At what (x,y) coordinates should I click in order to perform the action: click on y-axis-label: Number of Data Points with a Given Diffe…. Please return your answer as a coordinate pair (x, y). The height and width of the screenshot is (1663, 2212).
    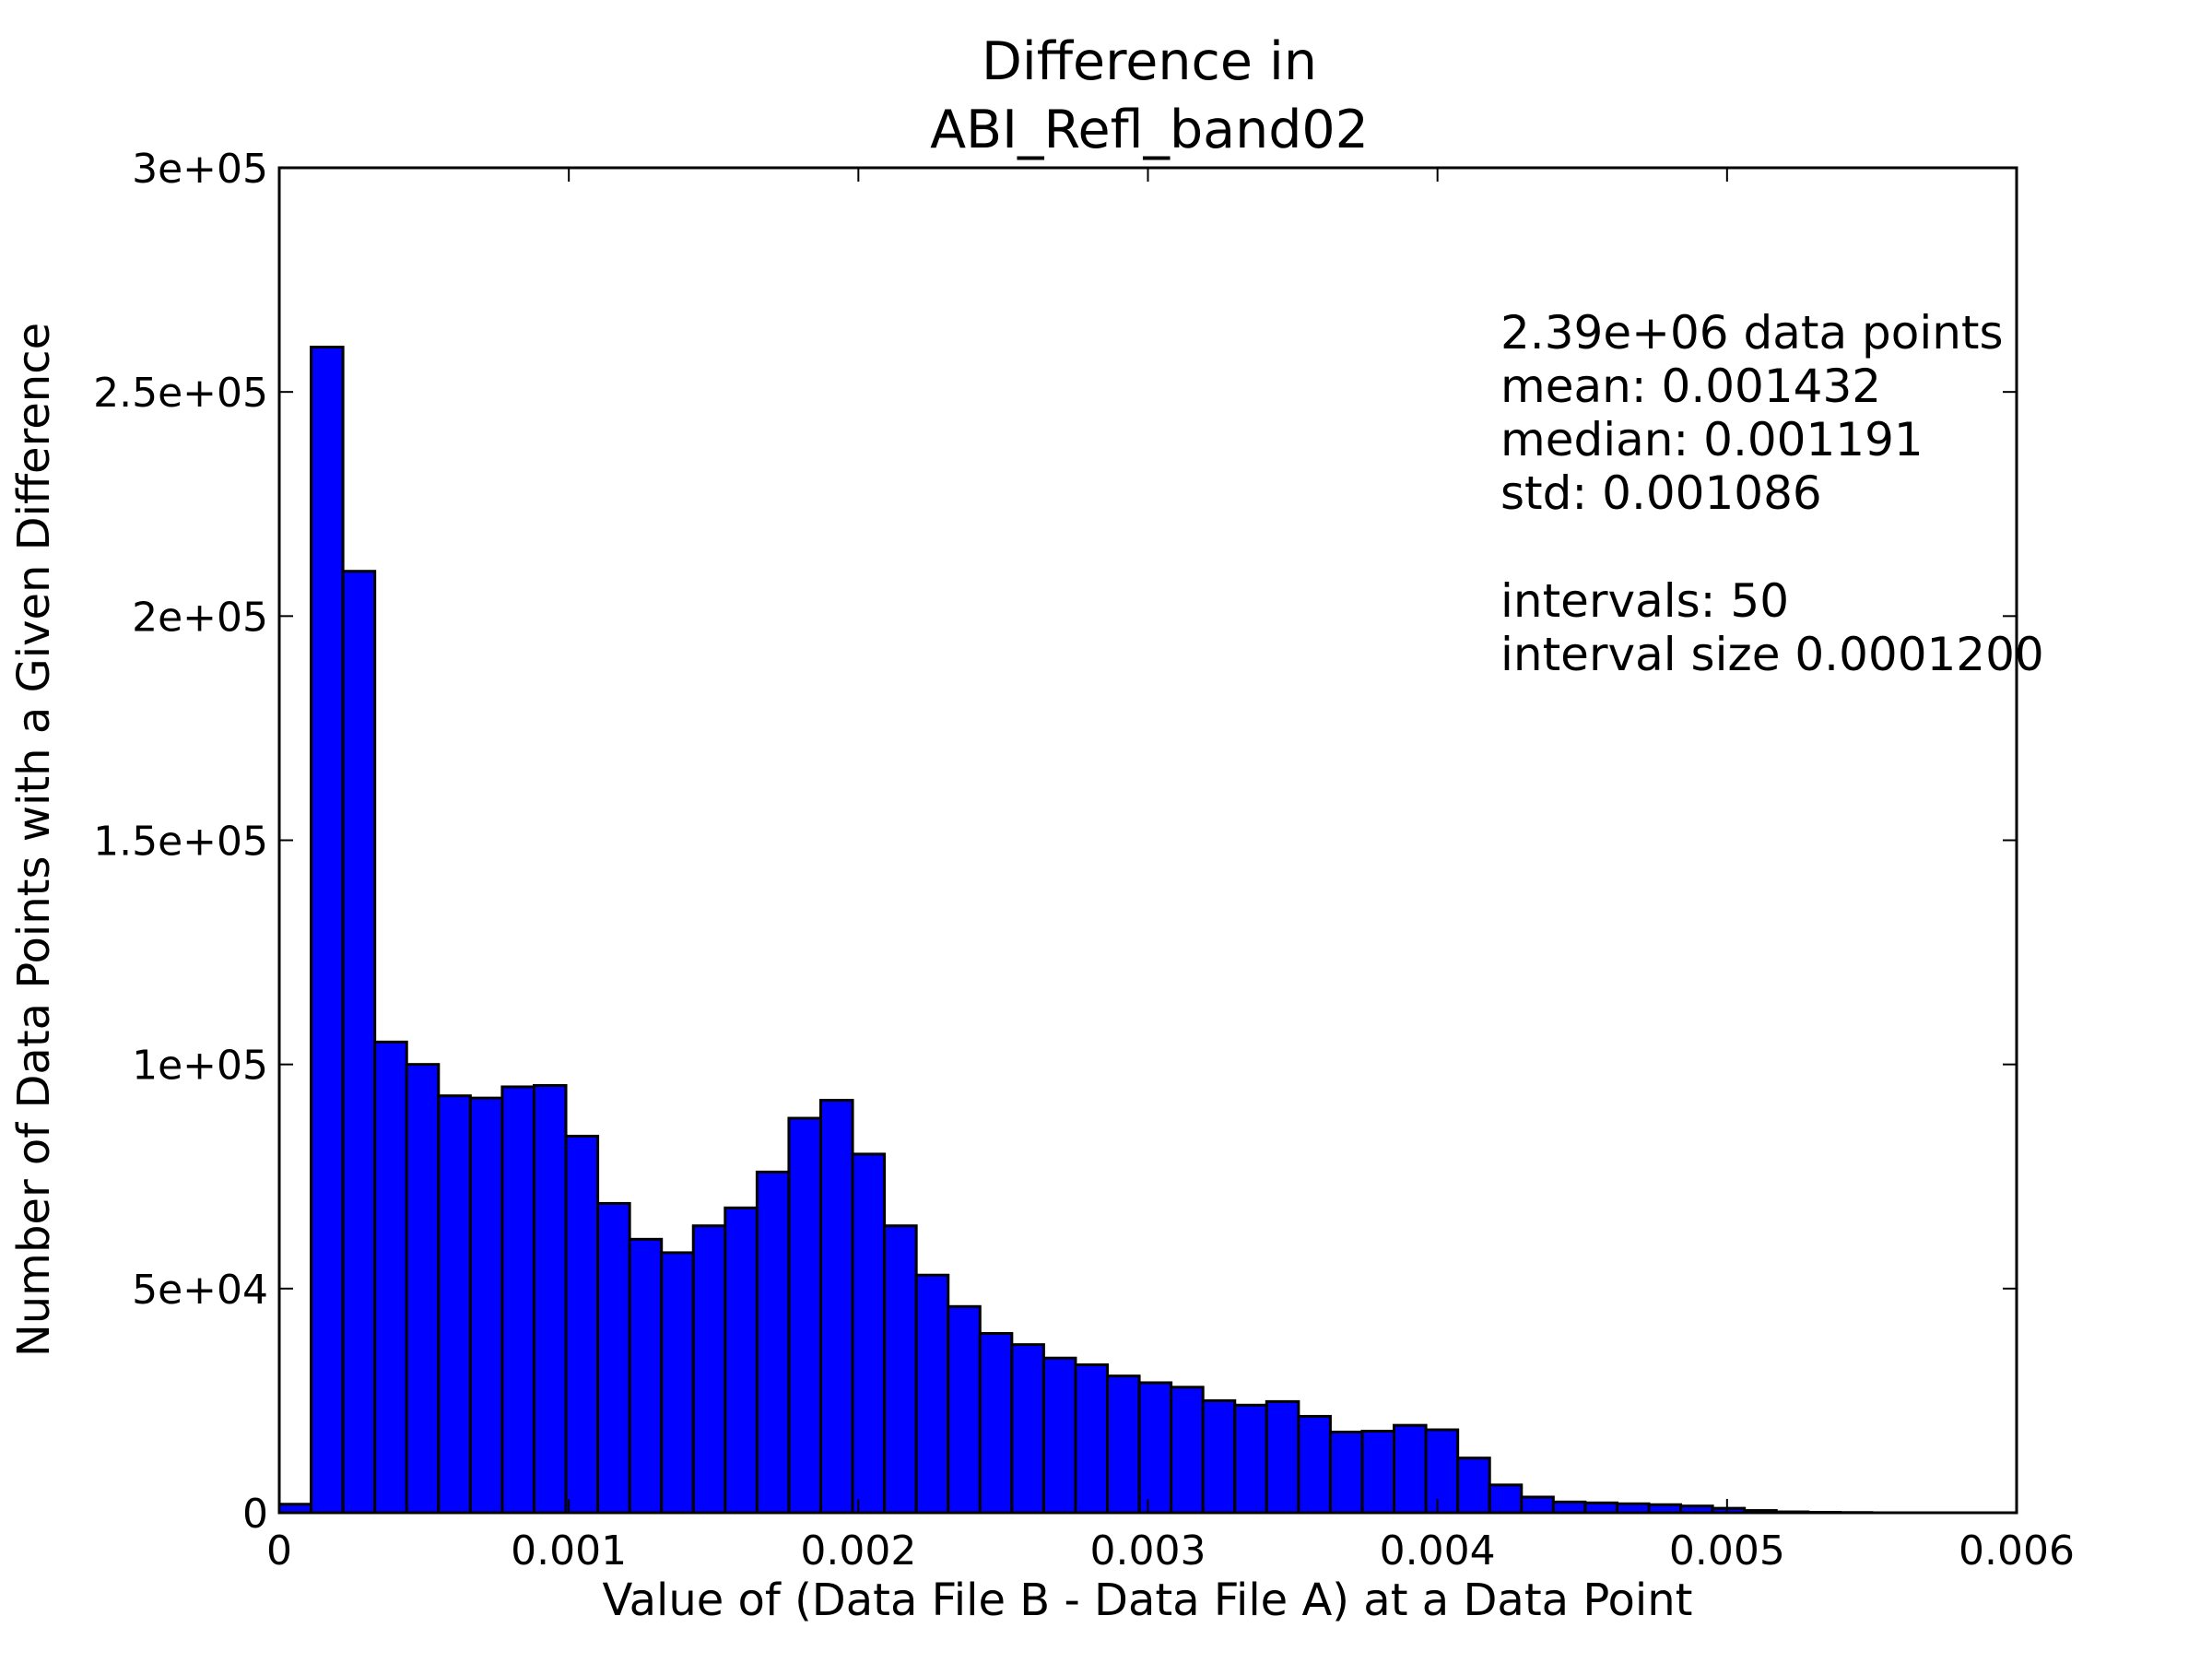
    Looking at the image, I should click on (34, 840).